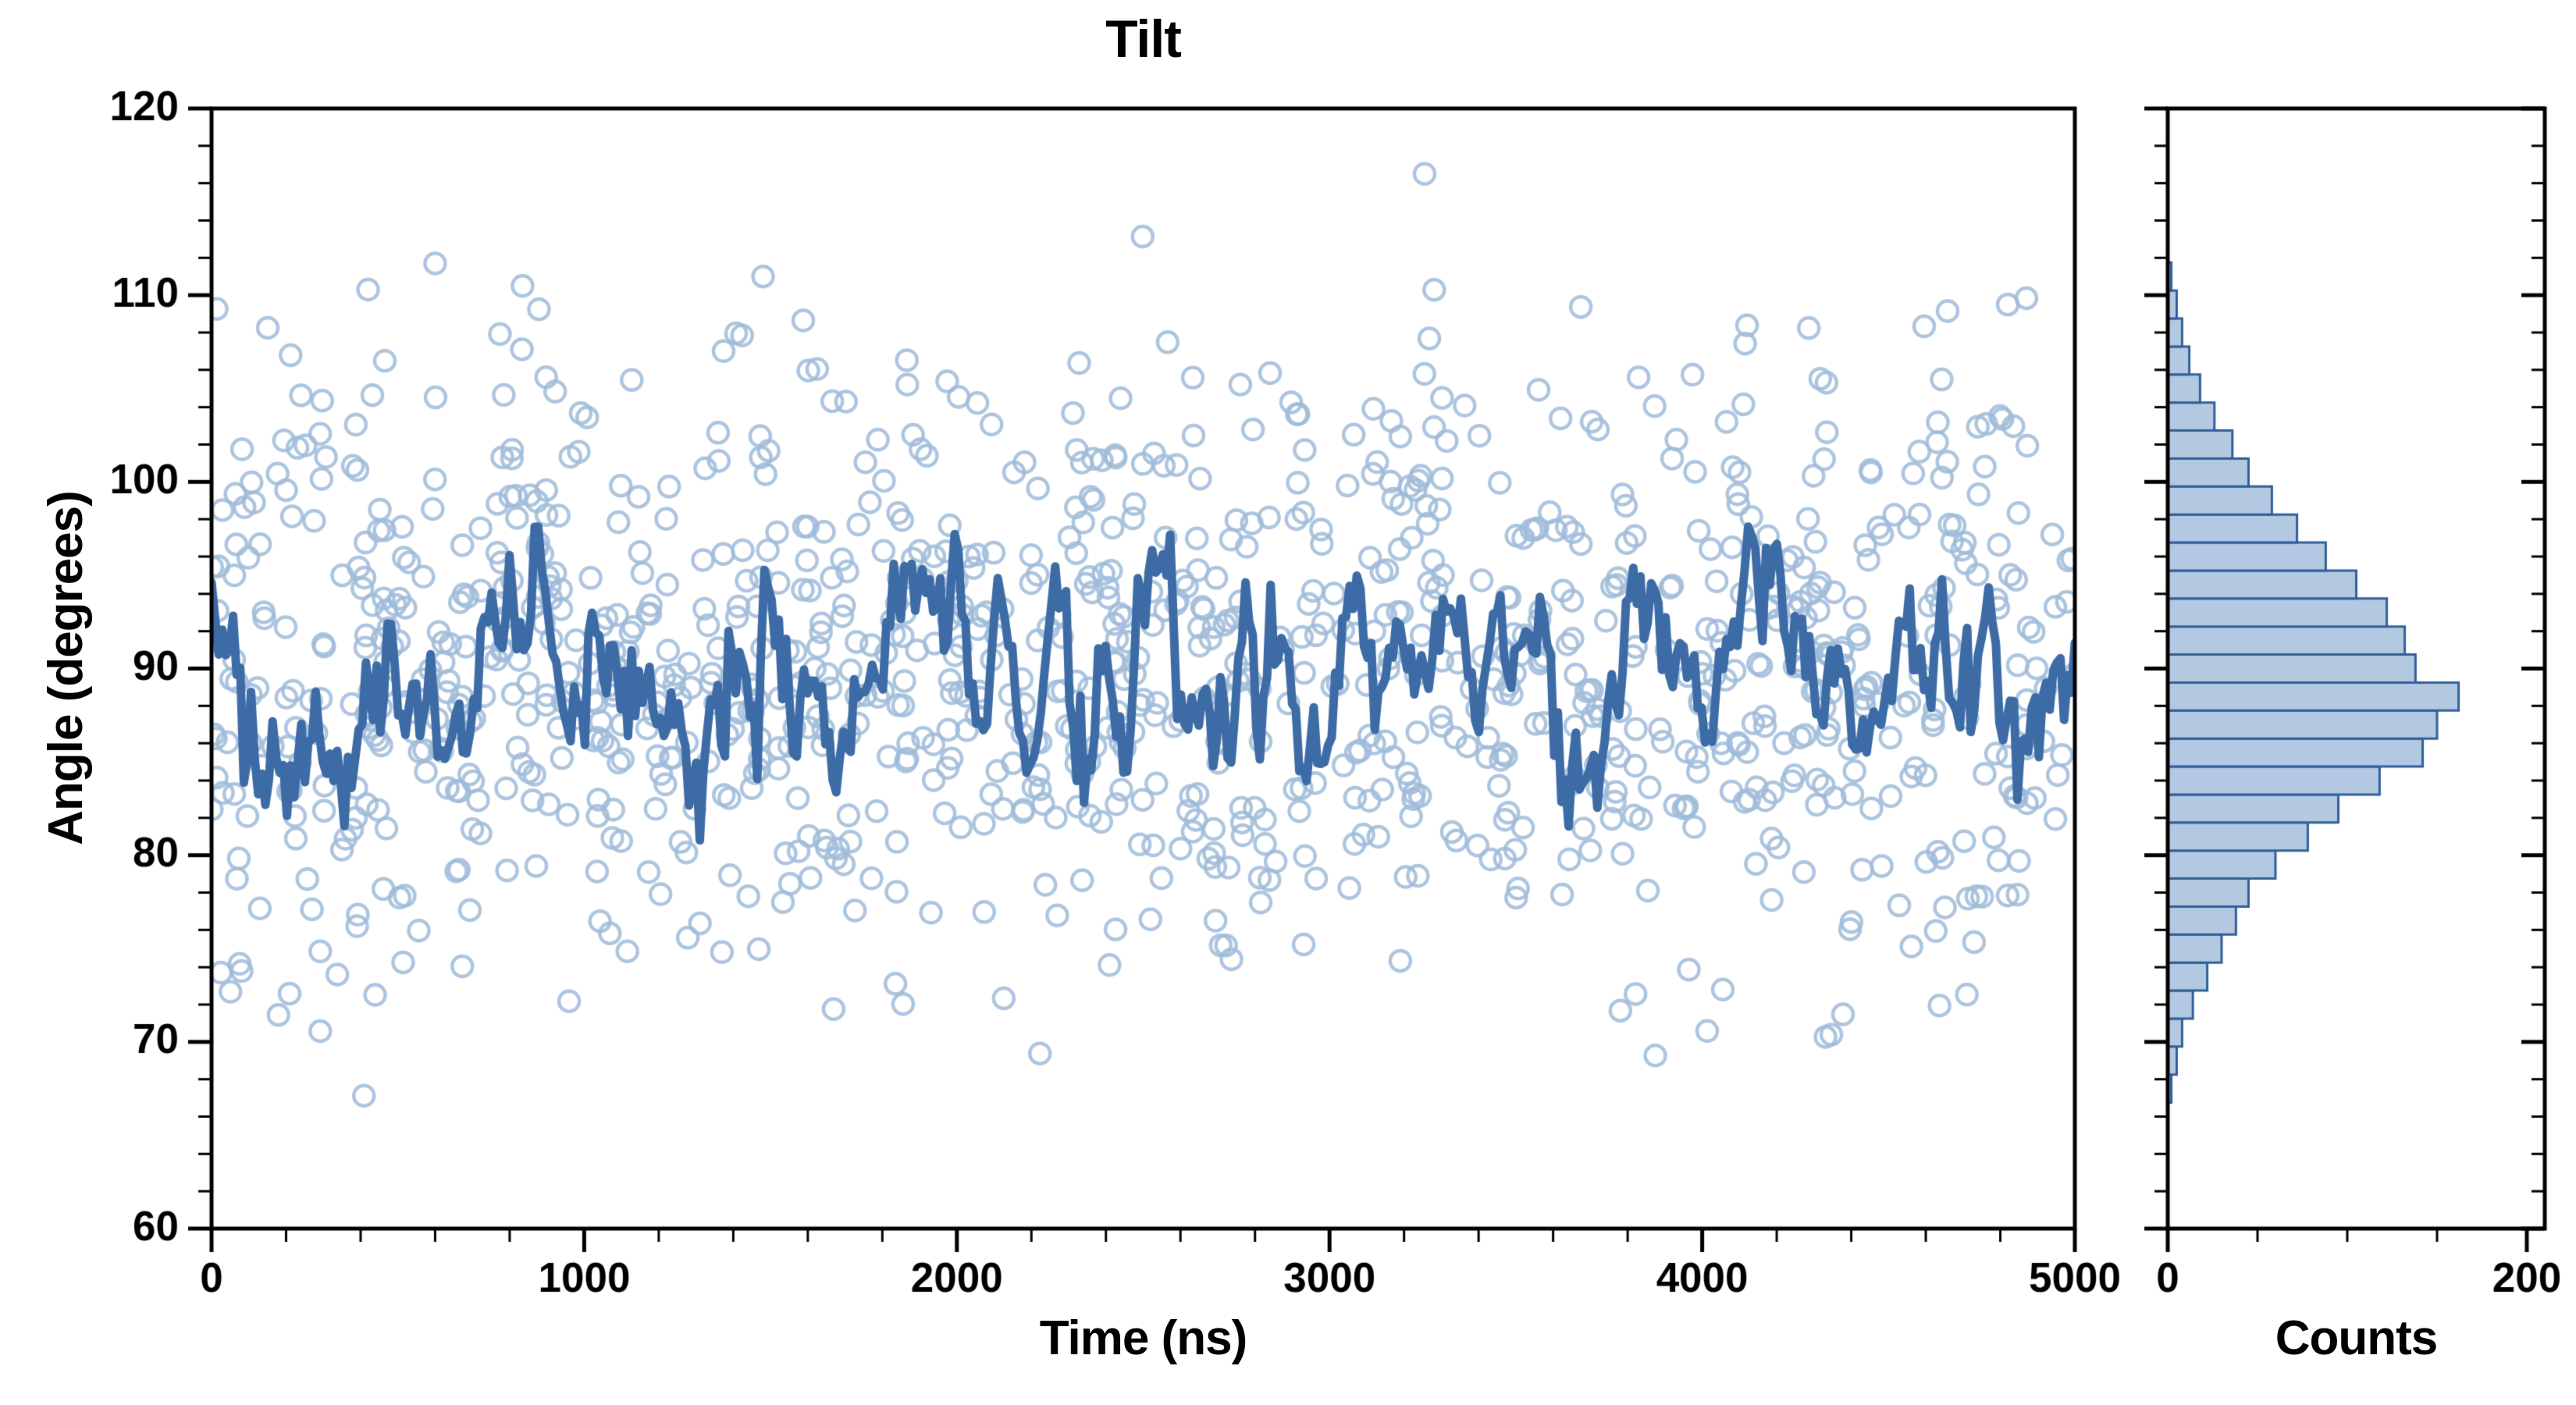  I want to click on hist-x-axis-label: Counts, so click(2357, 1338).